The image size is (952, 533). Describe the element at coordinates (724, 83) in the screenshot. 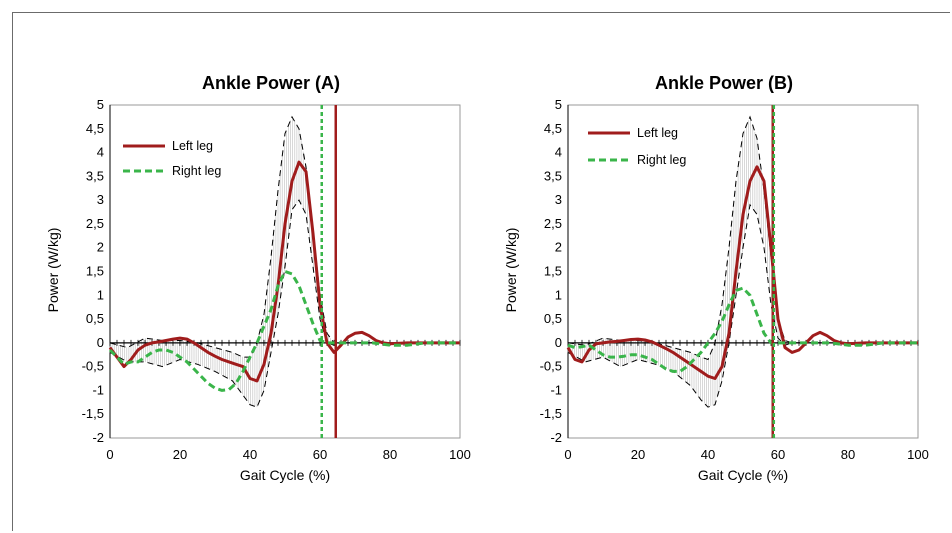

I see `chart-title: Ankle Power (B)` at that location.